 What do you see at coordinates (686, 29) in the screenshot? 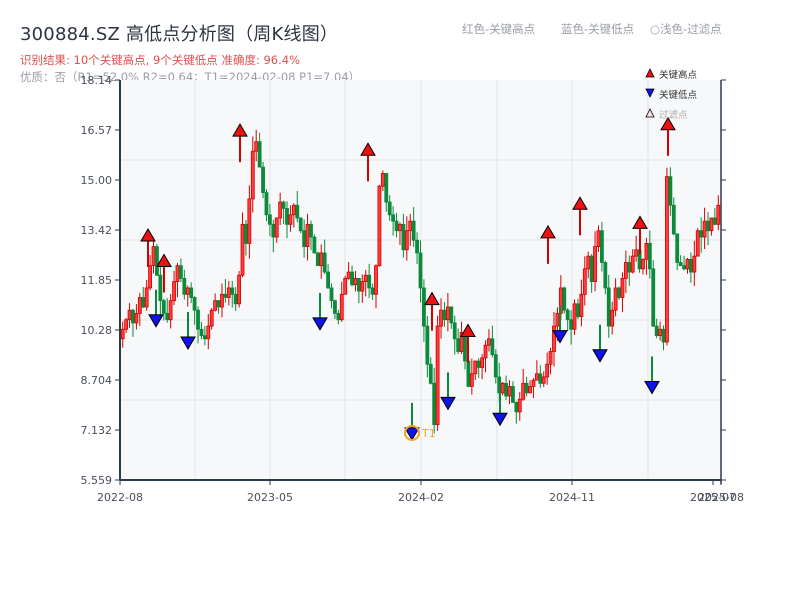
I see `top-legend-filtered: ○浅色-过滤点` at bounding box center [686, 29].